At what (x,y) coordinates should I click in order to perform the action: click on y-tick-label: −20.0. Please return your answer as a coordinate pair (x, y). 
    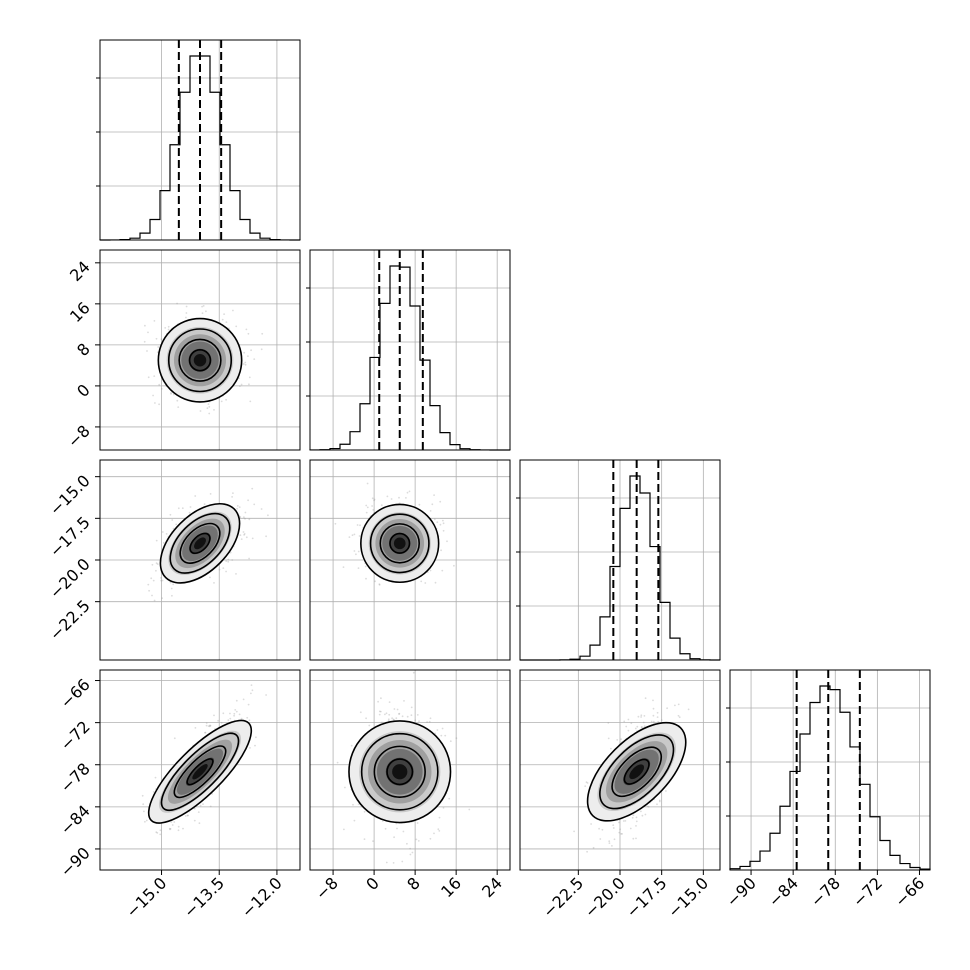
    Looking at the image, I should click on (70, 578).